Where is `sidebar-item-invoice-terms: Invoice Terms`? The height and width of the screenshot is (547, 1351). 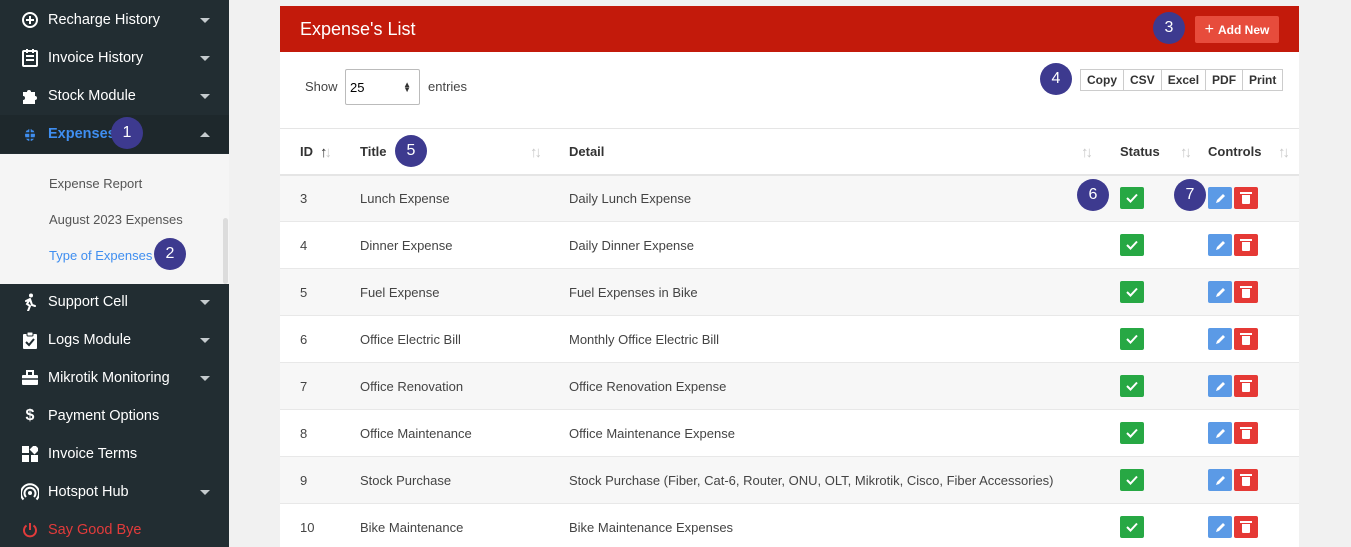
sidebar-item-invoice-terms: Invoice Terms is located at coordinates (114, 454).